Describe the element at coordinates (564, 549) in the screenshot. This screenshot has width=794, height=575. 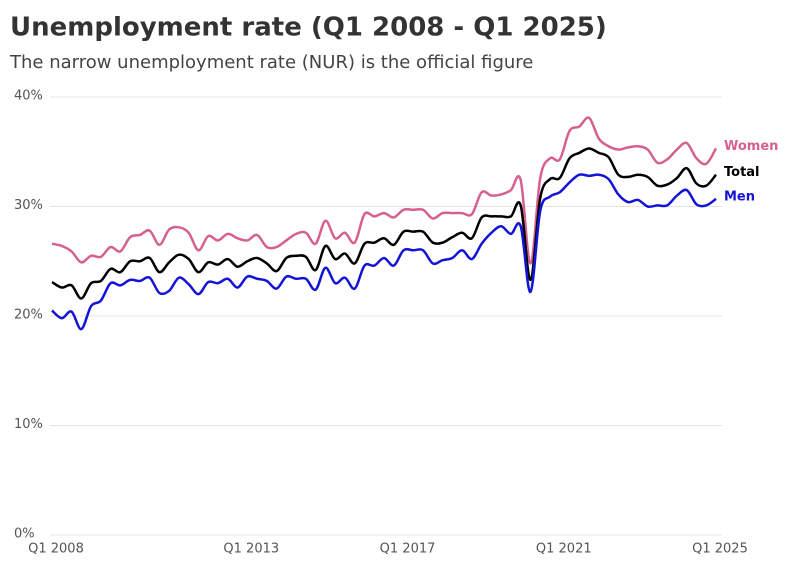
I see `x-tick-label: Q1 2021` at that location.